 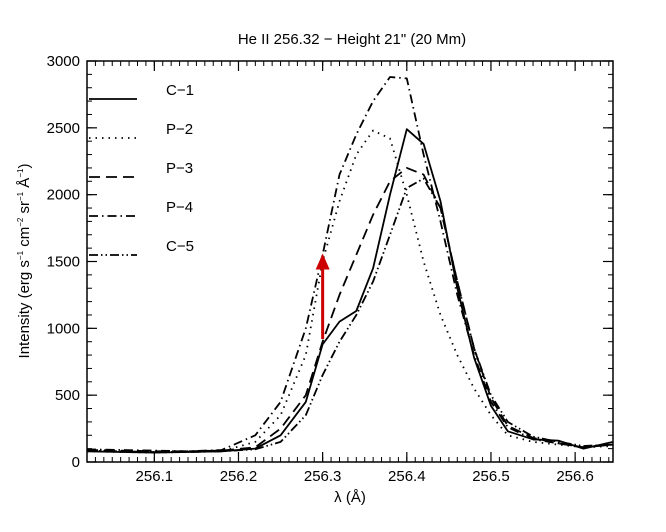 I want to click on x-tick-label: 256.4, so click(x=407, y=476).